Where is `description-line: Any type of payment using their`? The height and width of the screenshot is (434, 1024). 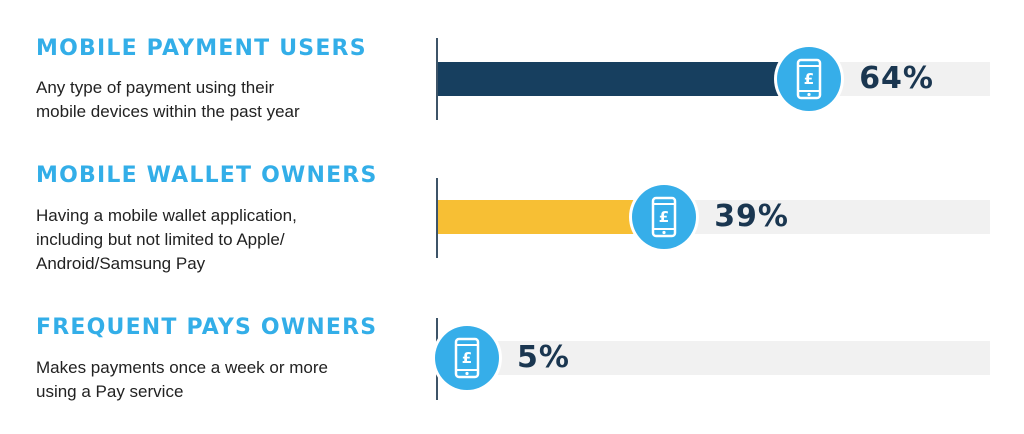
description-line: Any type of payment using their is located at coordinates (155, 87).